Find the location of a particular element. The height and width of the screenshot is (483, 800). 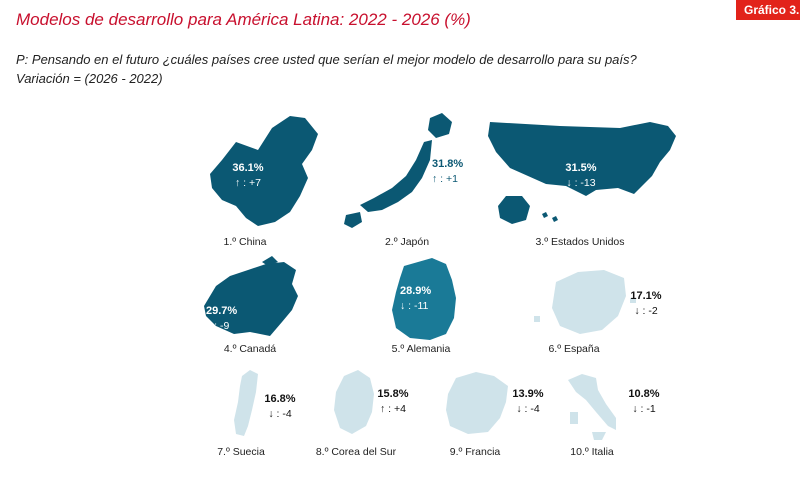

spain-group: 17.1% ↓ : -2 6.º España is located at coordinates (598, 312).